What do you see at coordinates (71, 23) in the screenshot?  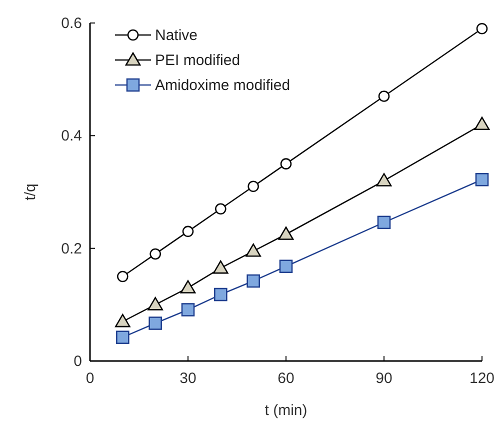 I see `y-tick-label: 0.6` at bounding box center [71, 23].